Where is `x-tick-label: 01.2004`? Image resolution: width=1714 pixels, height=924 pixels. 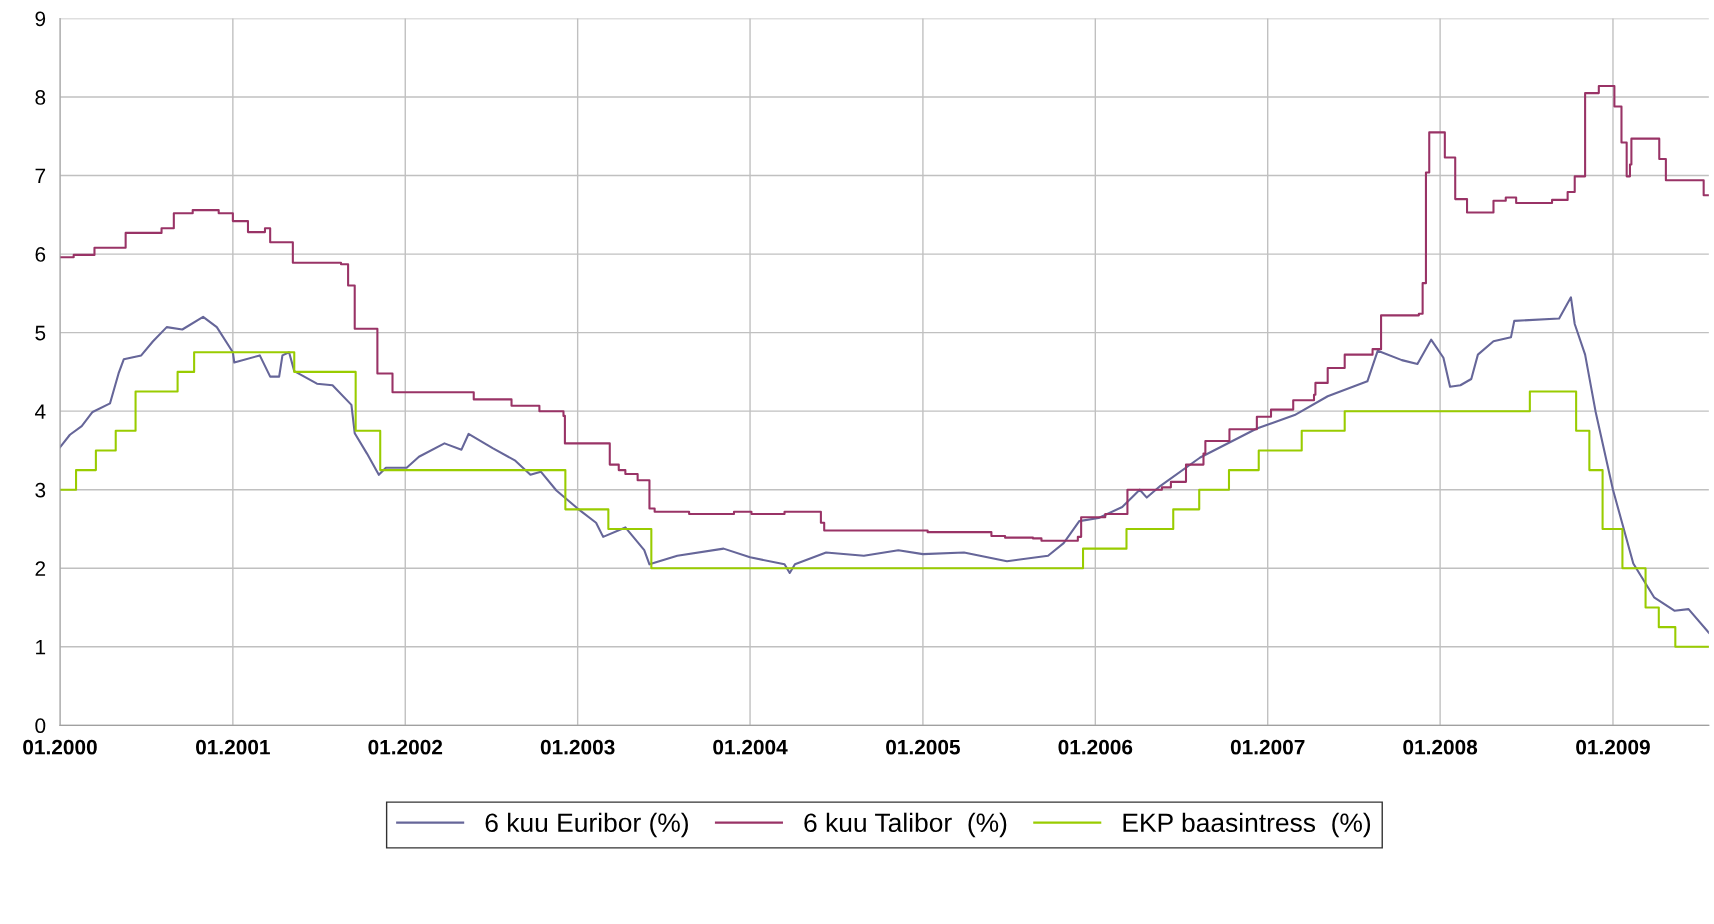 x-tick-label: 01.2004 is located at coordinates (750, 747).